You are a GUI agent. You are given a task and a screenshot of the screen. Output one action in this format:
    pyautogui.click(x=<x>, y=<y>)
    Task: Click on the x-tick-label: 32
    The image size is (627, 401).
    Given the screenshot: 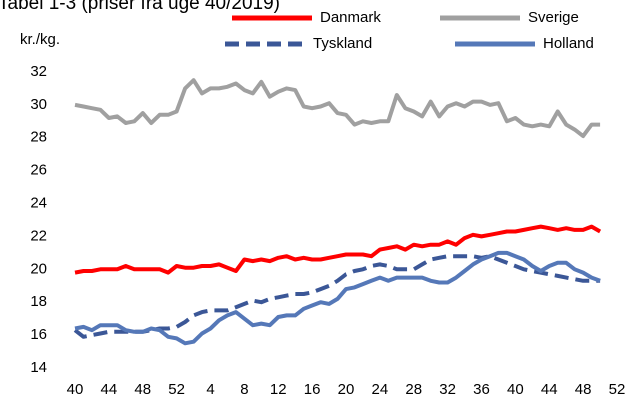 What is the action you would take?
    pyautogui.click(x=447, y=389)
    